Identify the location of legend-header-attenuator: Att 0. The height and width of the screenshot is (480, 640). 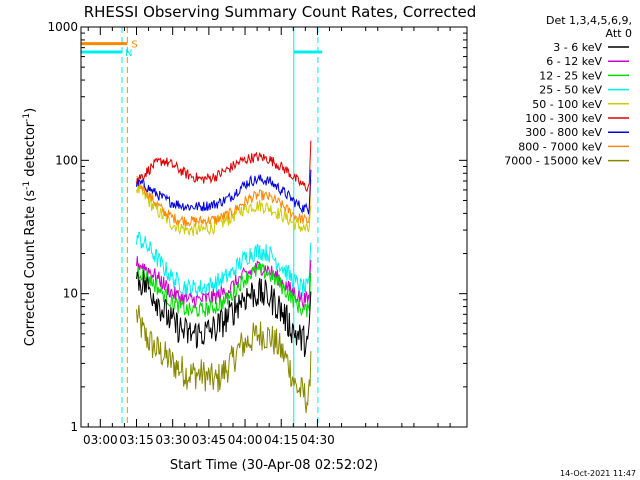
(619, 33).